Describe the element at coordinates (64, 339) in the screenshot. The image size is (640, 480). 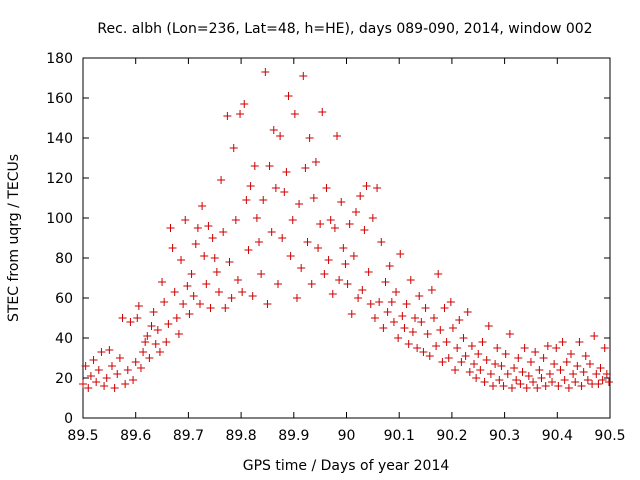
I see `y-tick-label: 40` at that location.